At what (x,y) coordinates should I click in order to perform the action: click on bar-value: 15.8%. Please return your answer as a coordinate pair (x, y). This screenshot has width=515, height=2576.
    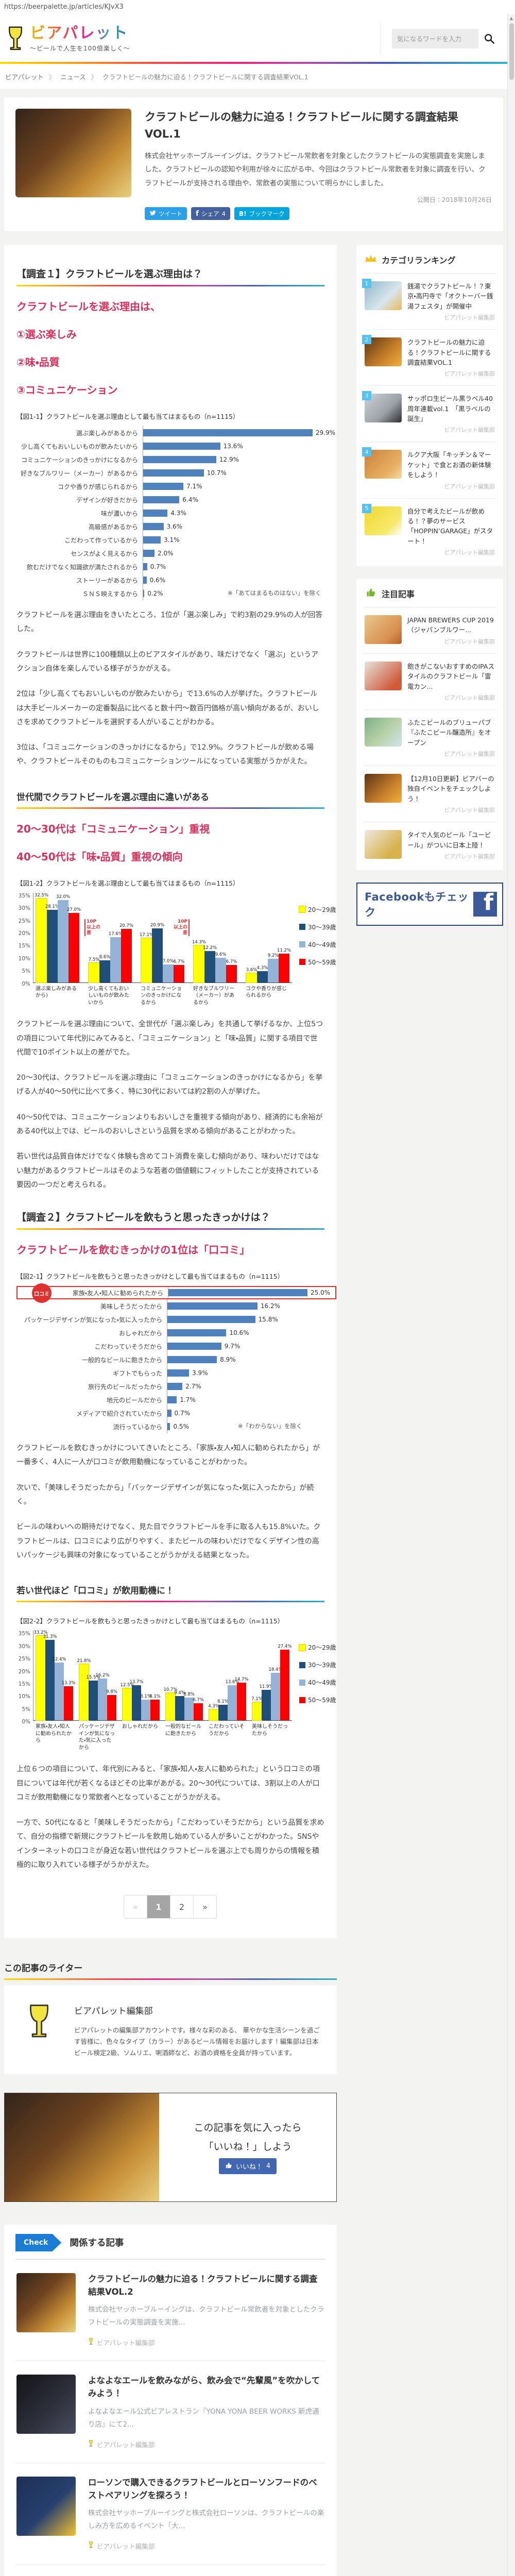
    Looking at the image, I should click on (268, 1320).